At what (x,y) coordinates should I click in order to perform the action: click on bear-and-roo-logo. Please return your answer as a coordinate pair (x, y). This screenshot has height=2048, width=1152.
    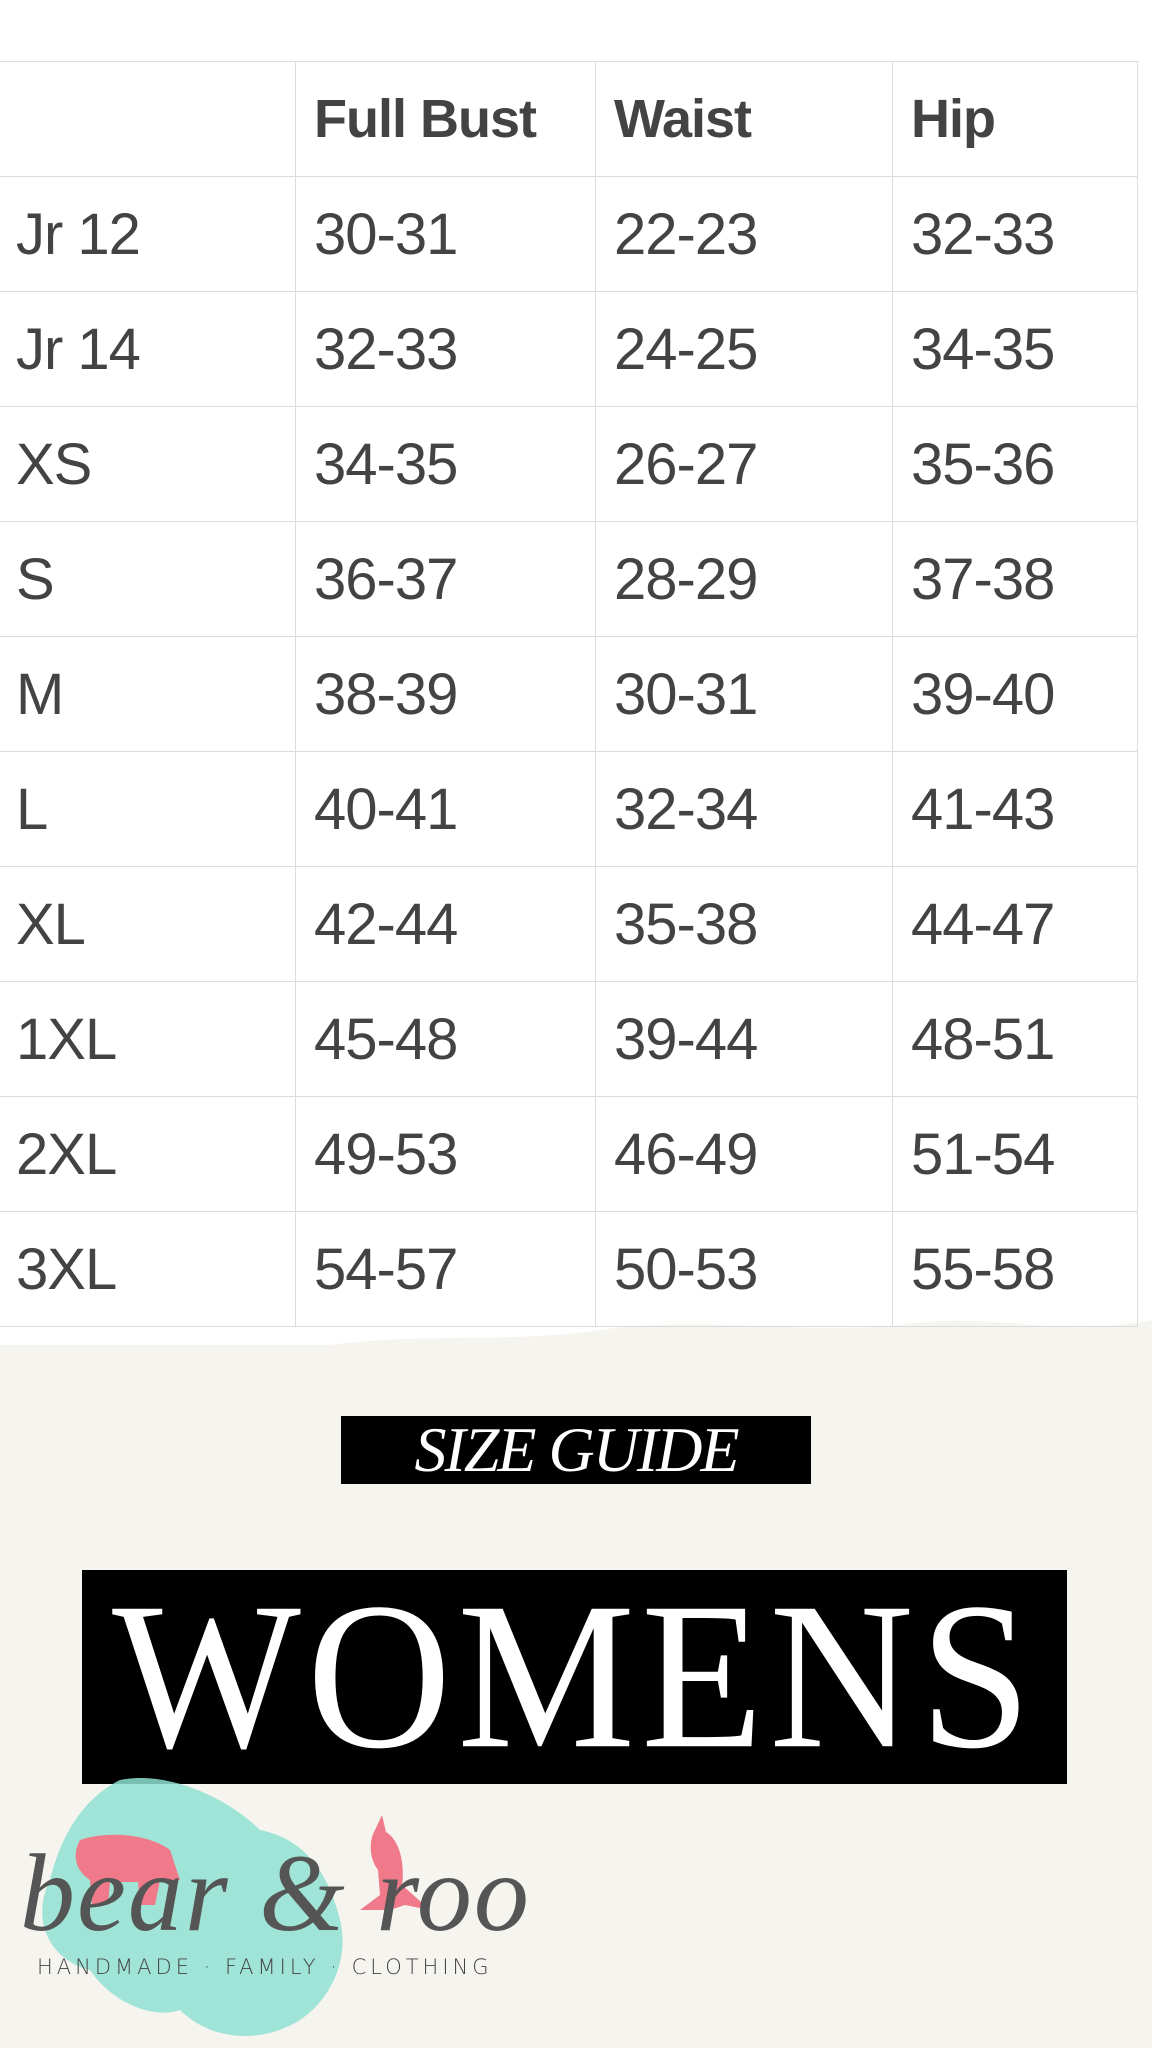
    Looking at the image, I should click on (236, 1907).